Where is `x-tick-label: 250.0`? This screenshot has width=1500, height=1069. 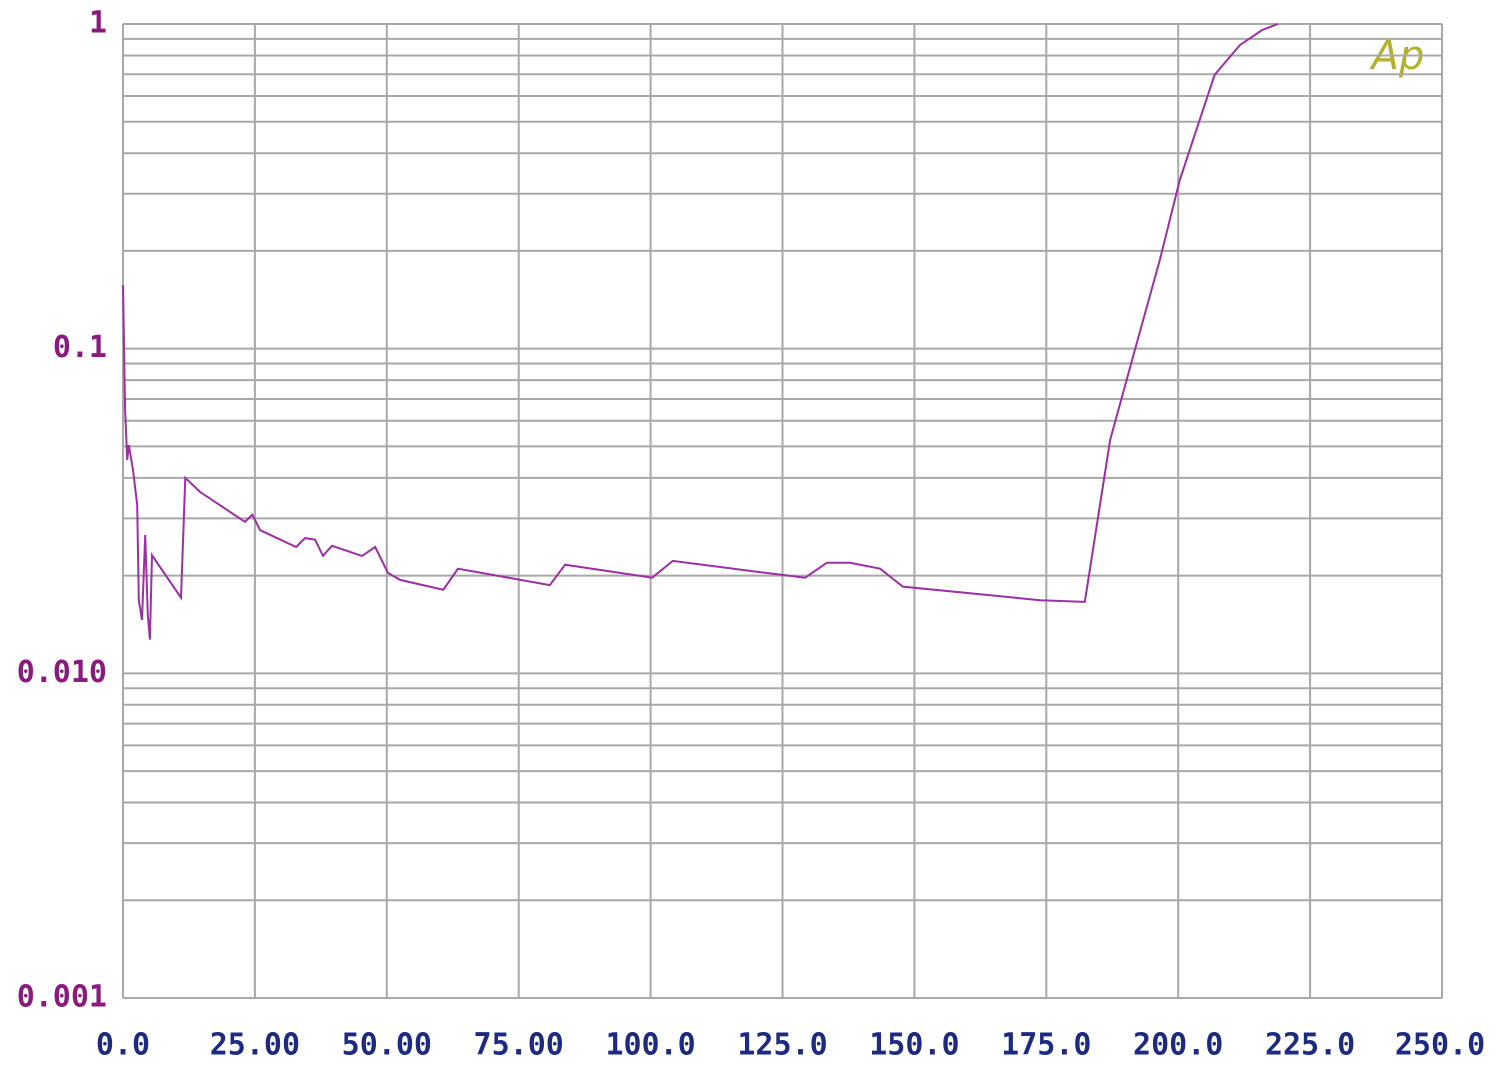 x-tick-label: 250.0 is located at coordinates (1440, 1045).